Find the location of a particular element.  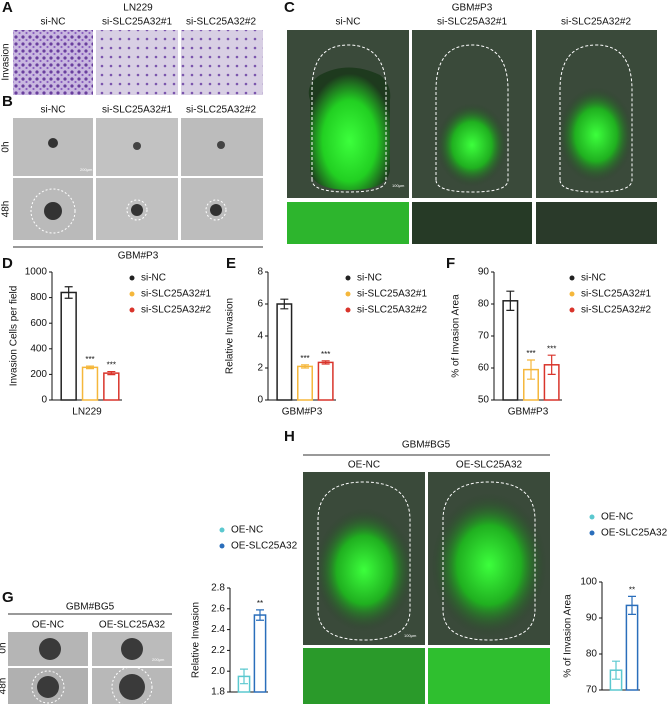

significance: ** is located at coordinates (260, 603).